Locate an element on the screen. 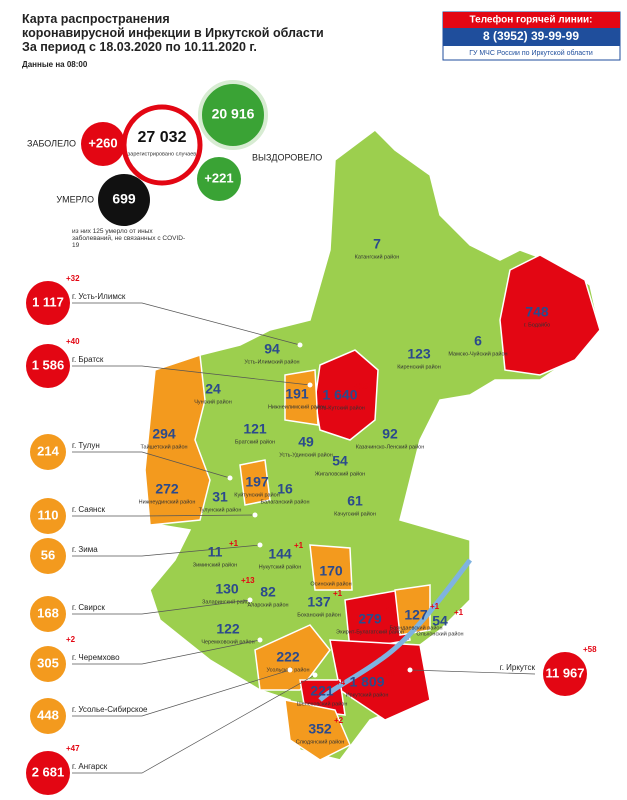  district-name: Зиминский район is located at coordinates (215, 564).